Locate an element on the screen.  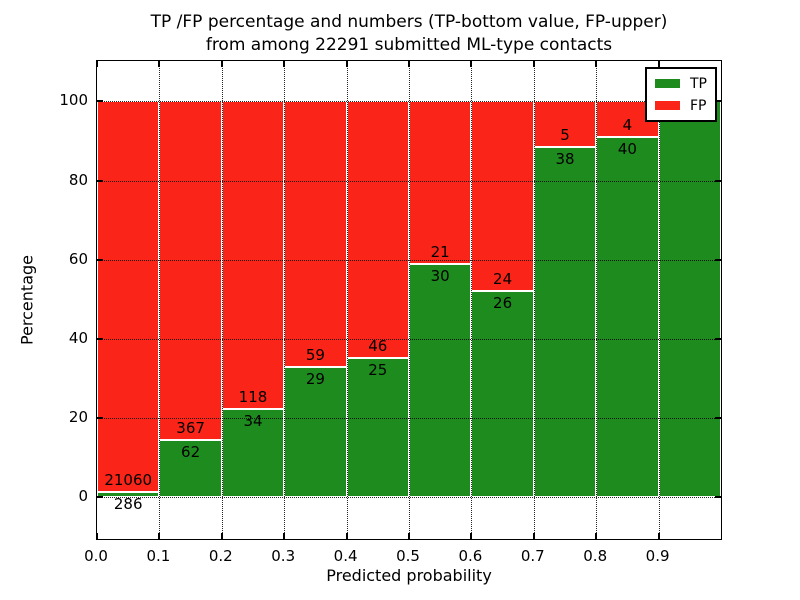
x-tickmark-bottom-0.5 is located at coordinates (409, 536).